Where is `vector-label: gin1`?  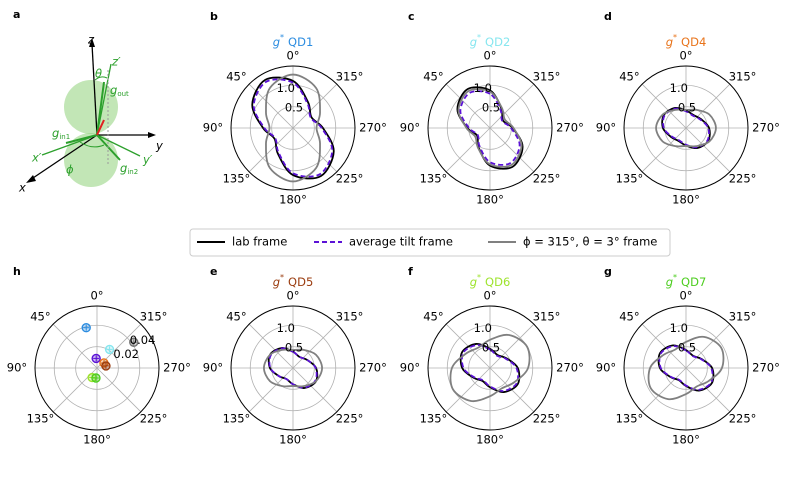
vector-label: gin1 is located at coordinates (61, 134).